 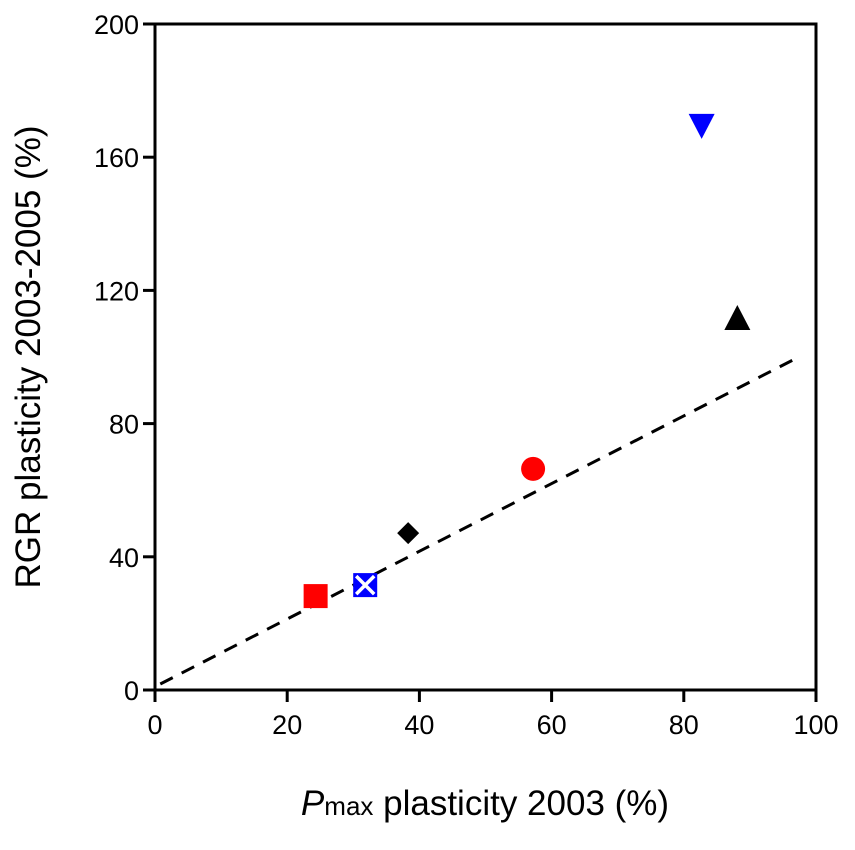 I want to click on y-tick-label: 200, so click(x=116, y=25).